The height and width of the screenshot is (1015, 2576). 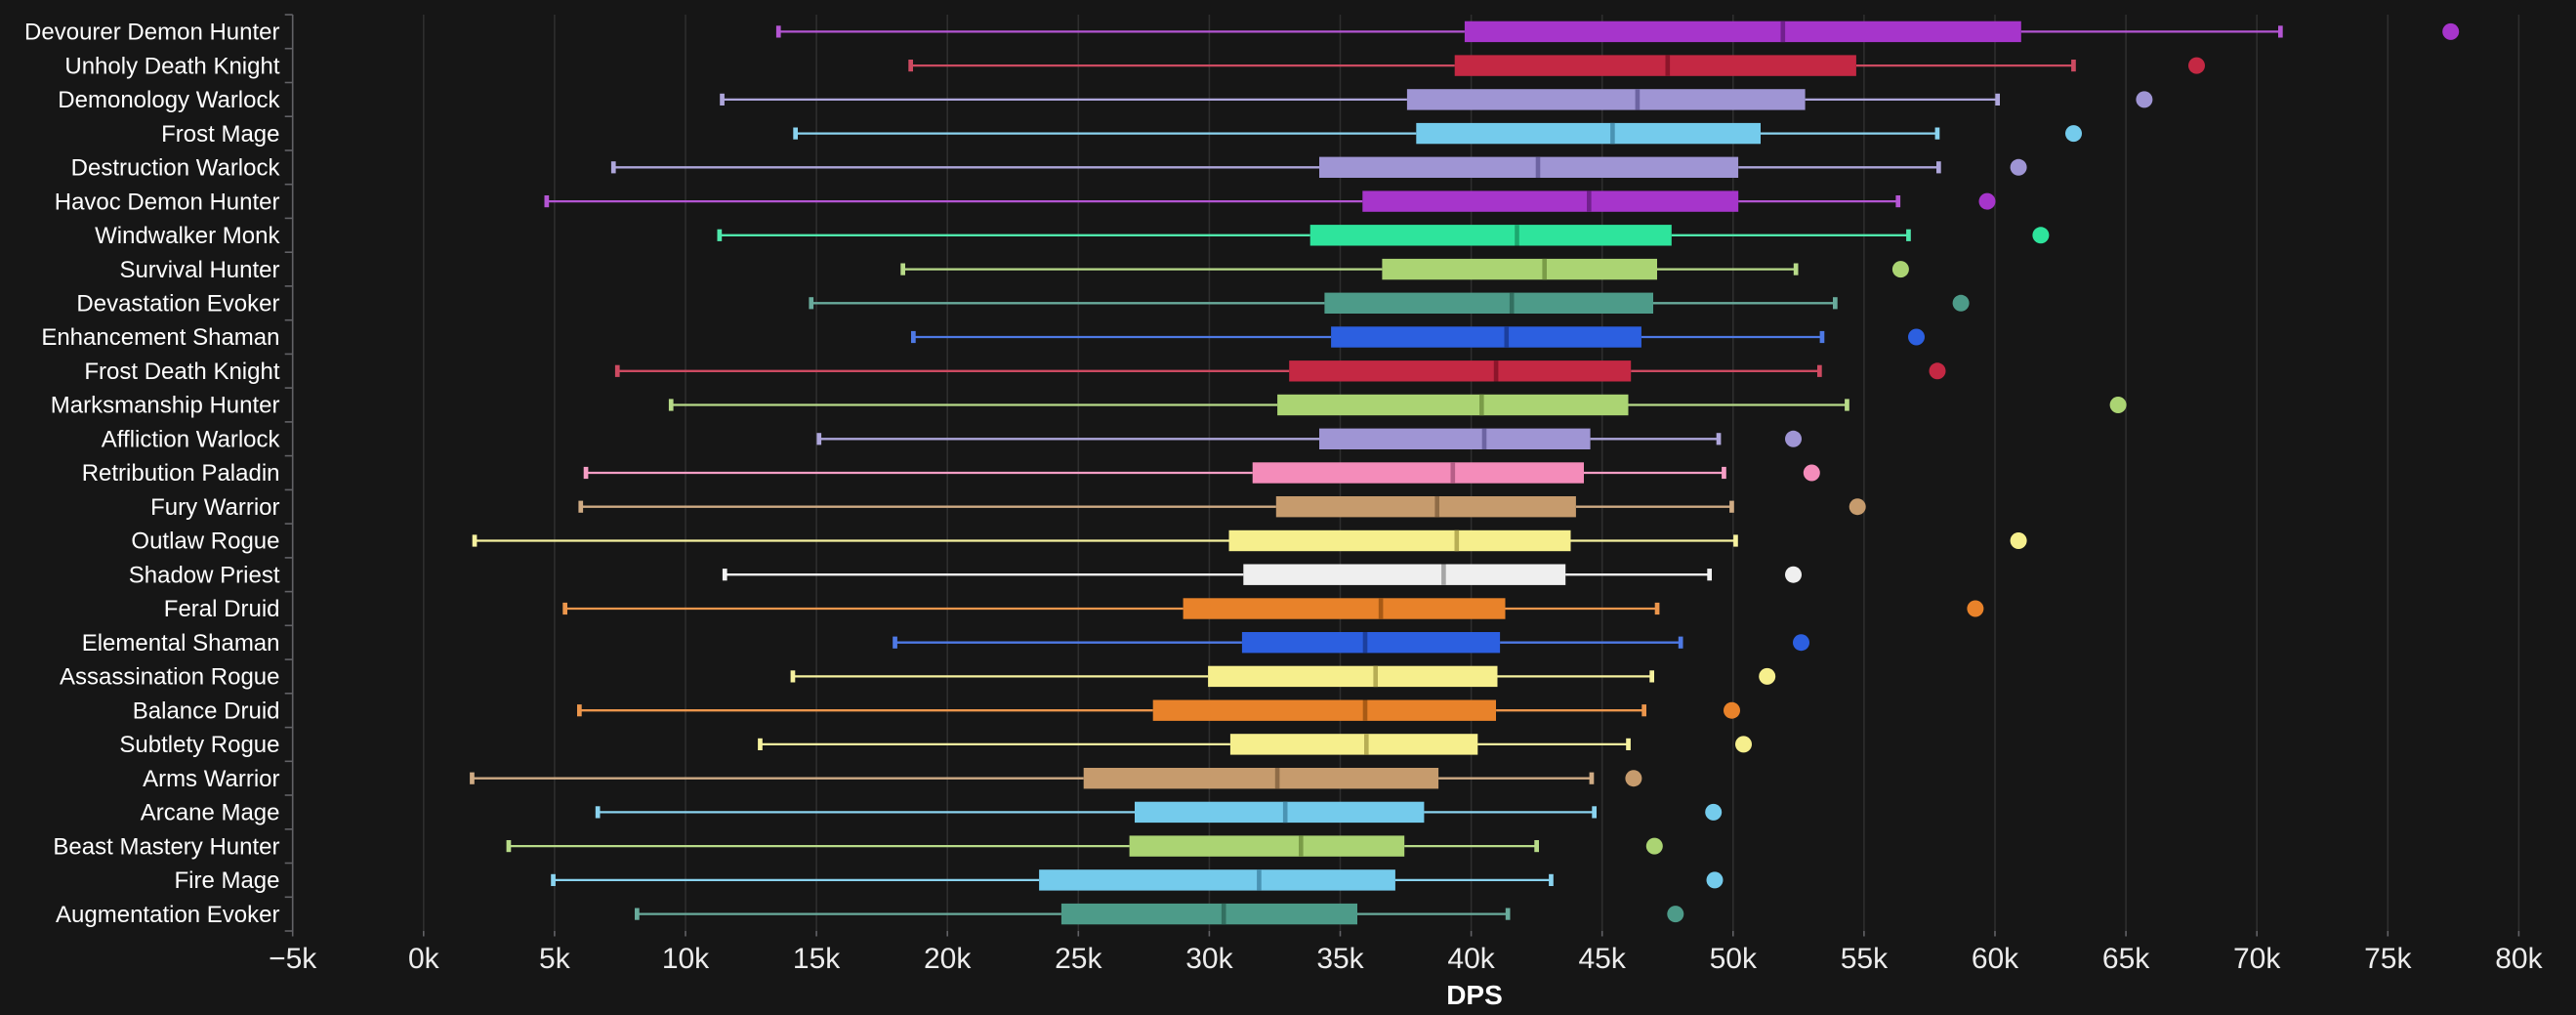 I want to click on svg-text: Affliction Warlock, so click(x=191, y=440).